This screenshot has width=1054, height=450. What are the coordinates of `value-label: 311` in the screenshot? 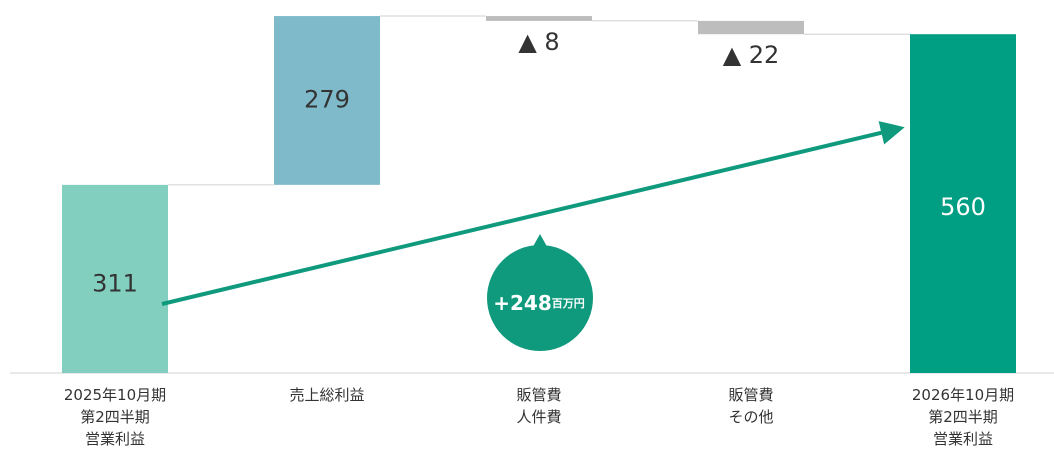 It's located at (115, 284).